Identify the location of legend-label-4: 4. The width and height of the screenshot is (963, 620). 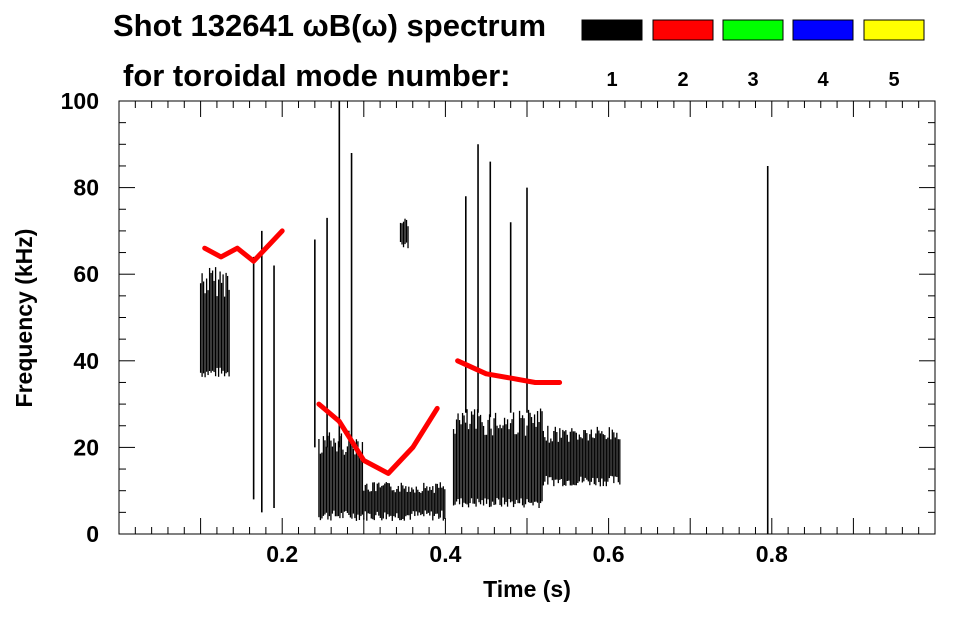
(823, 80).